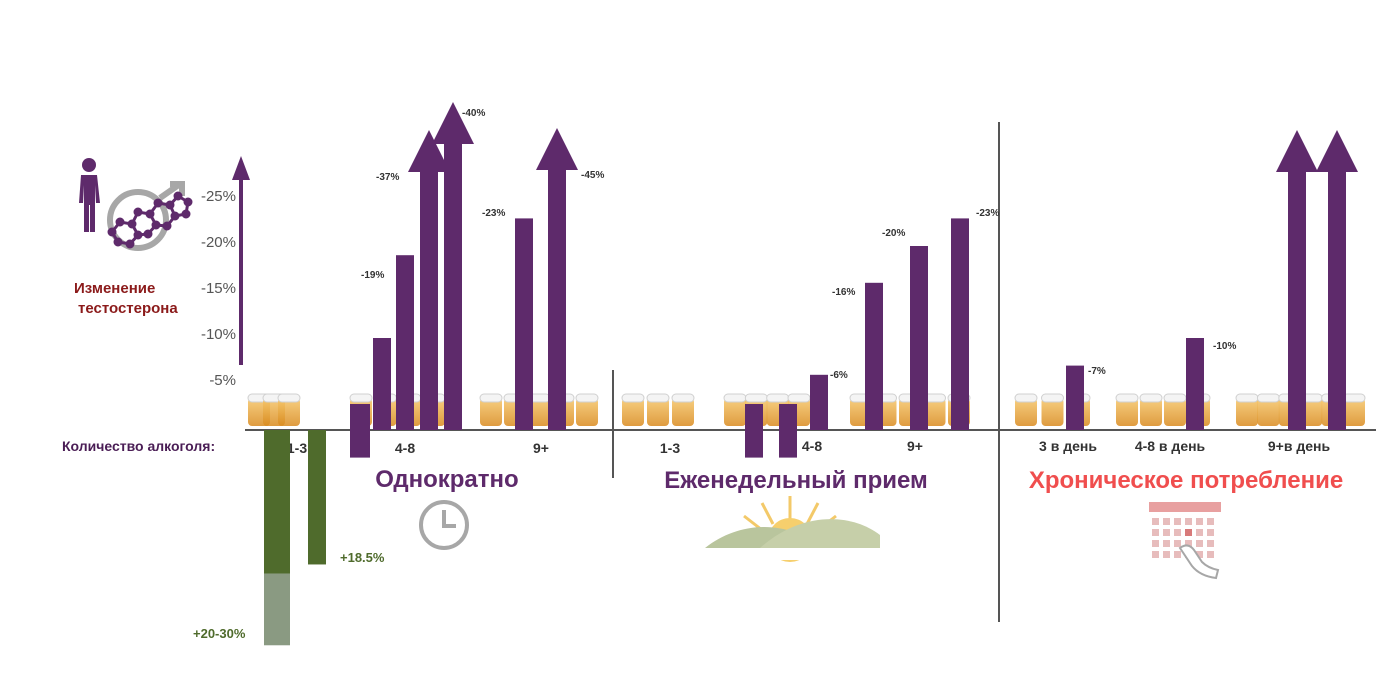  I want to click on y-tick-label: -5%, so click(222, 380).